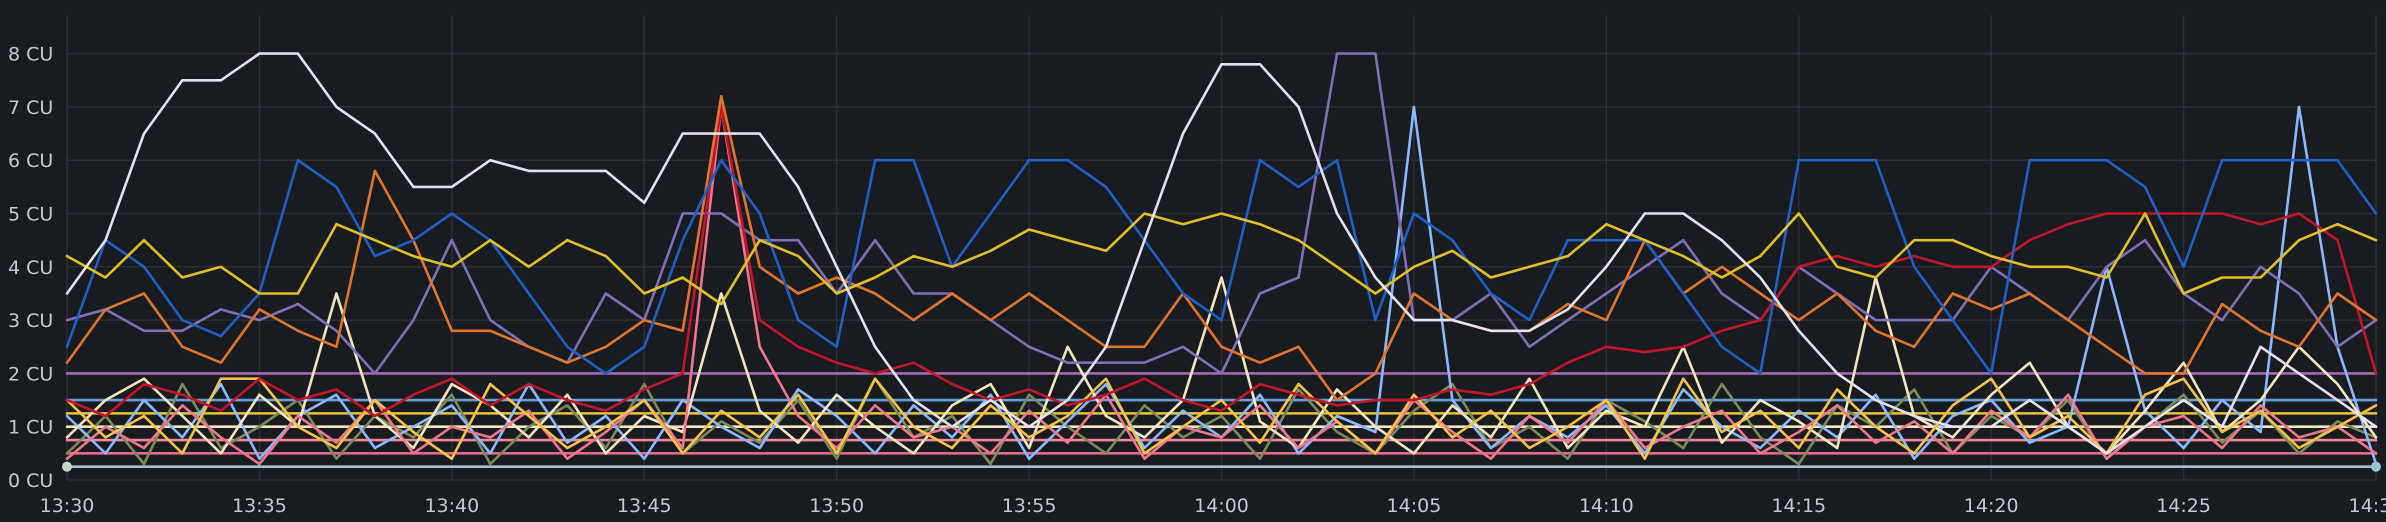 Image resolution: width=2386 pixels, height=522 pixels. I want to click on x-tick-label: 13:35, so click(259, 506).